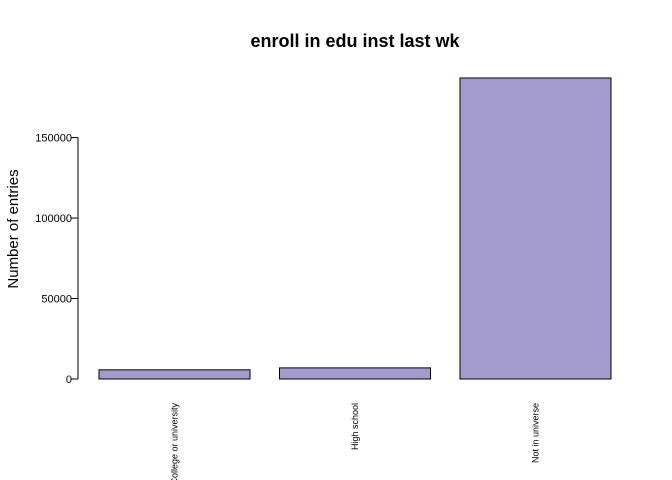 This screenshot has width=672, height=480. What do you see at coordinates (69, 380) in the screenshot?
I see `y-tick-label: 0` at bounding box center [69, 380].